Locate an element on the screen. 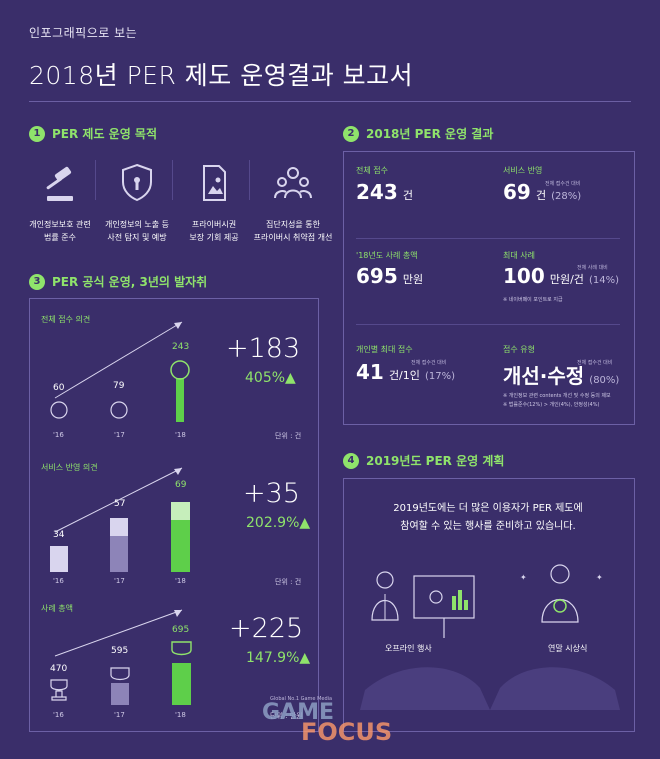 This screenshot has height=759, width=660. watermark-tagline: Global No.1 Game Media is located at coordinates (301, 699).